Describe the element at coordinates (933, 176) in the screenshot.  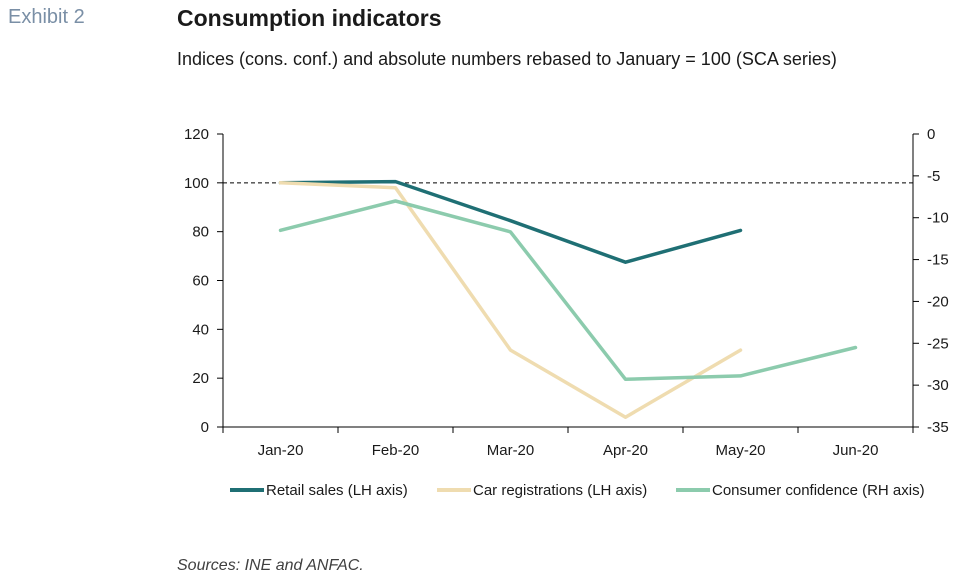
I see `right-y-tick-label: -5` at that location.